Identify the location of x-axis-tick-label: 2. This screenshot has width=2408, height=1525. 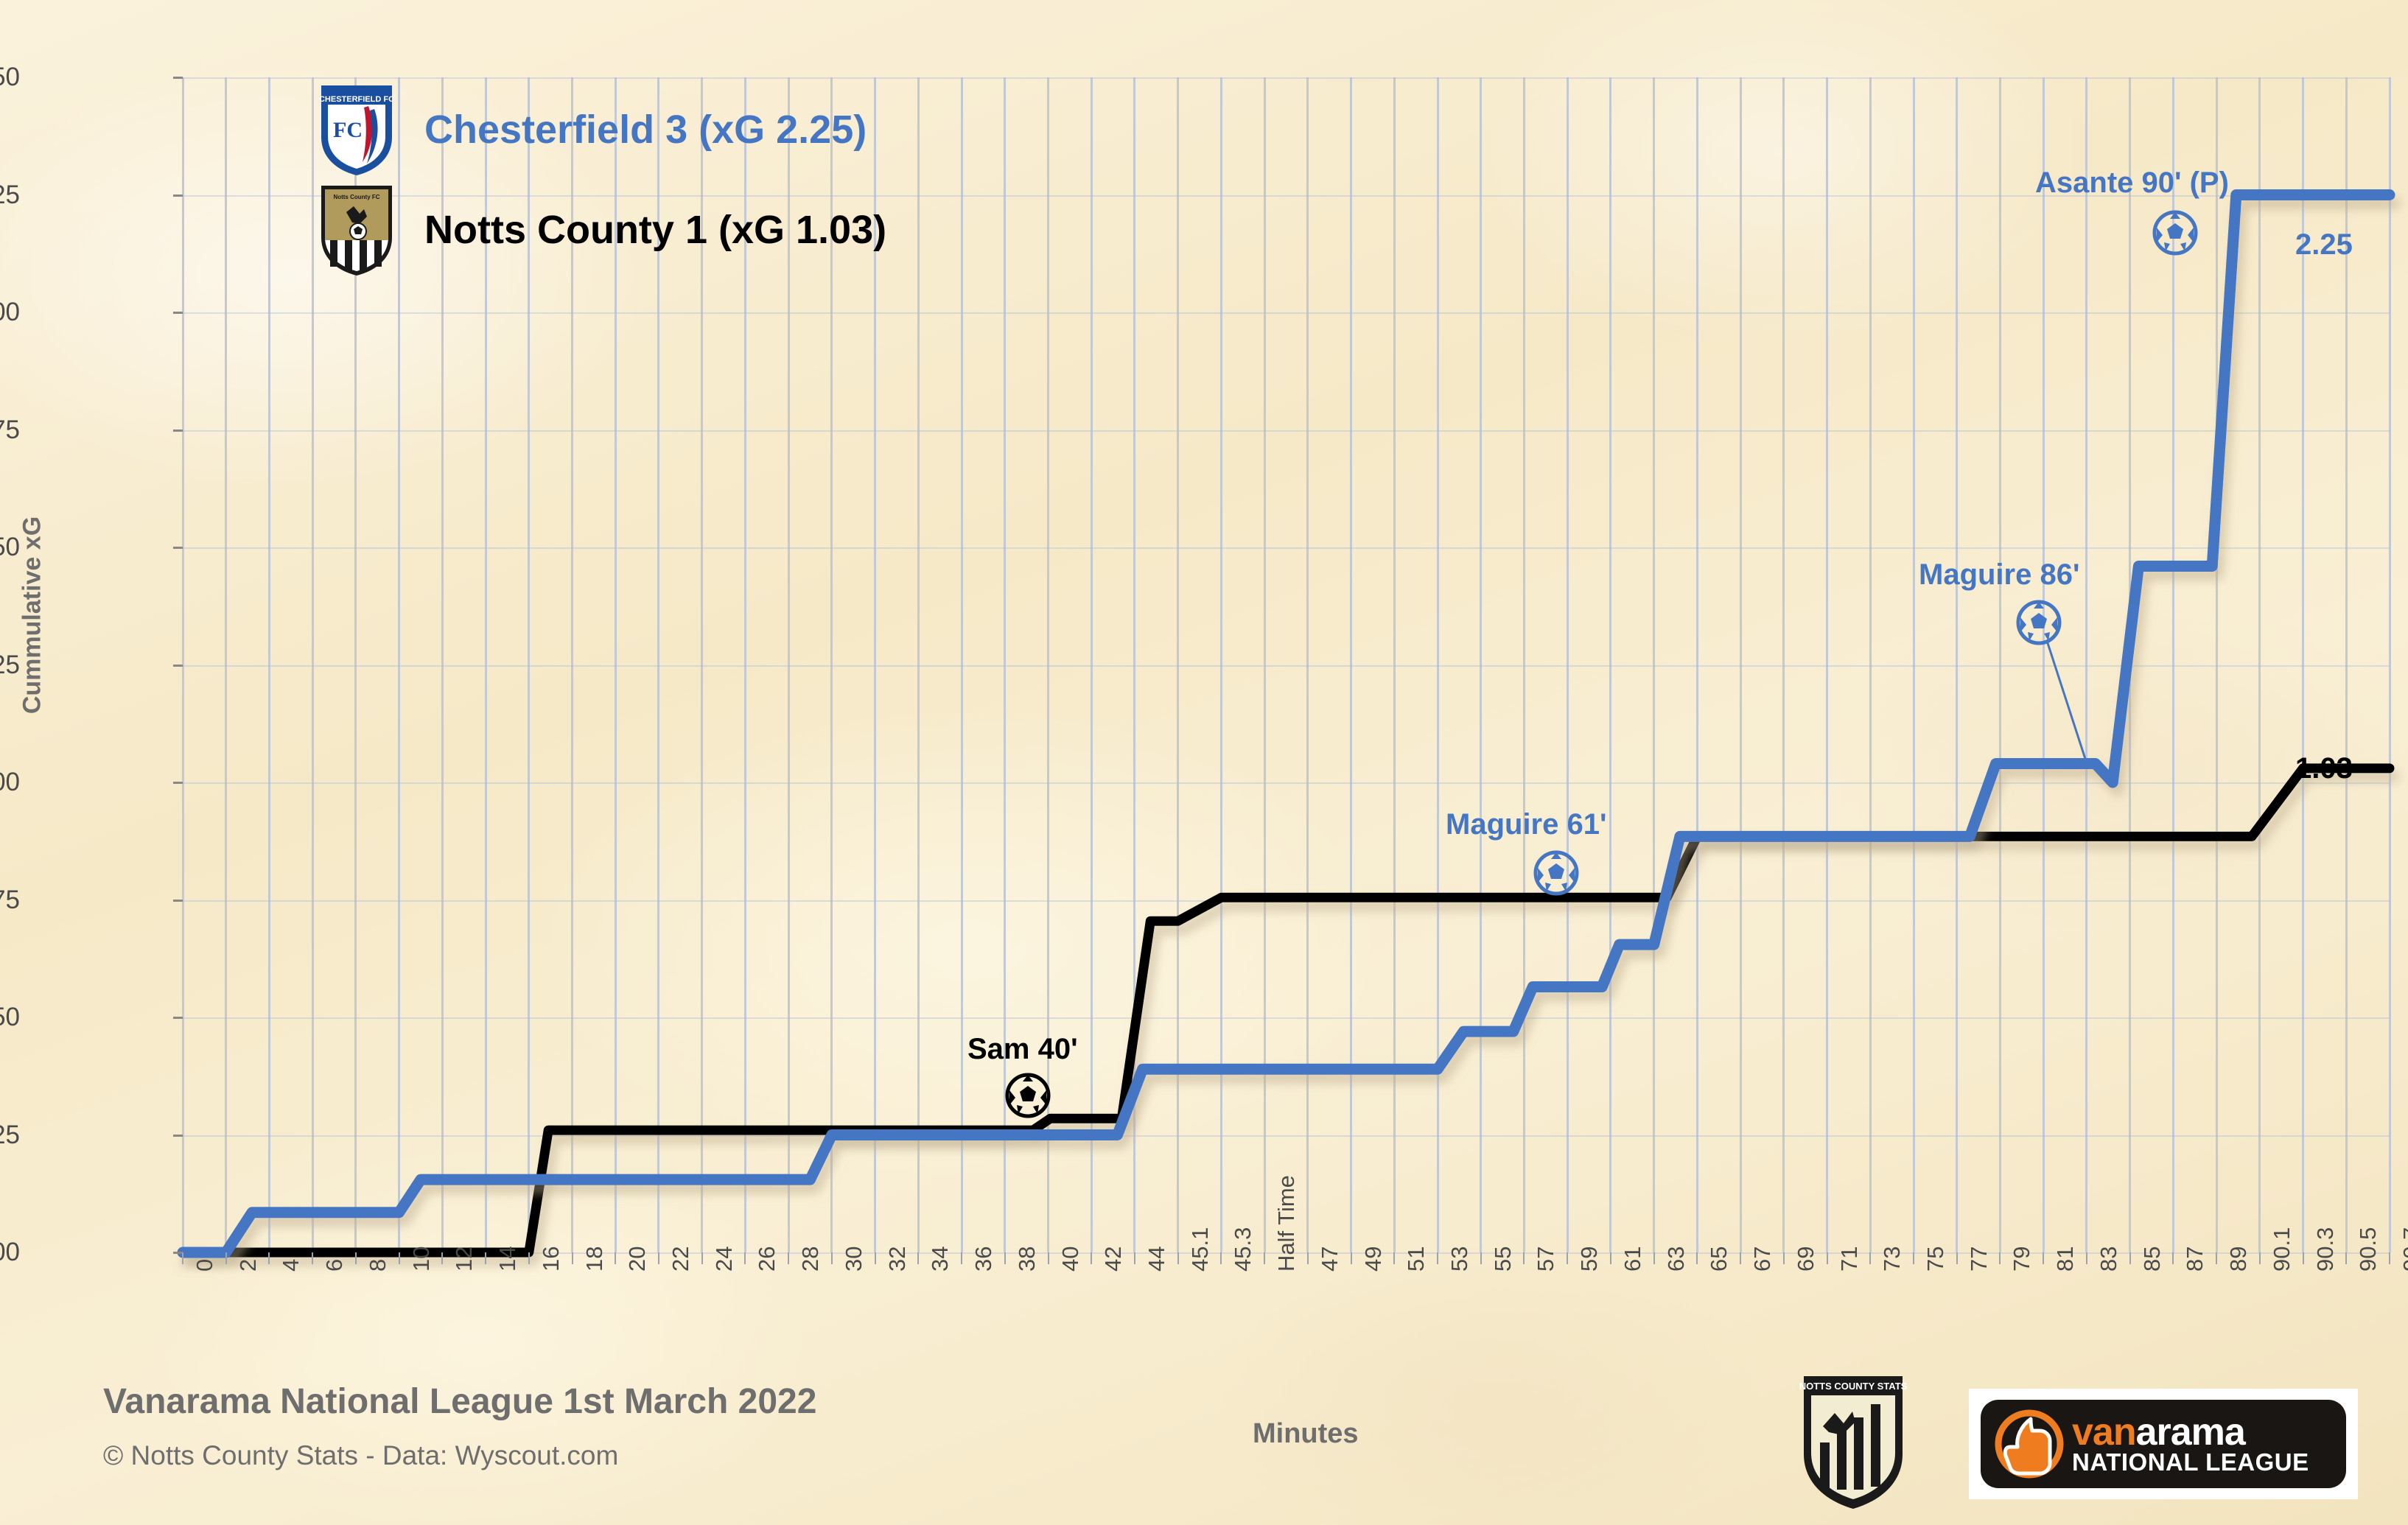
(247, 1265).